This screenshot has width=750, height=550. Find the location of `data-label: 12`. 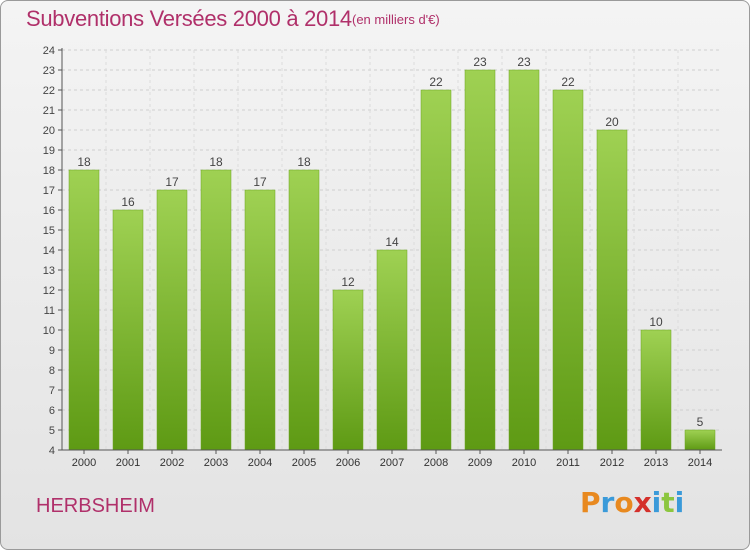

data-label: 12 is located at coordinates (348, 282).